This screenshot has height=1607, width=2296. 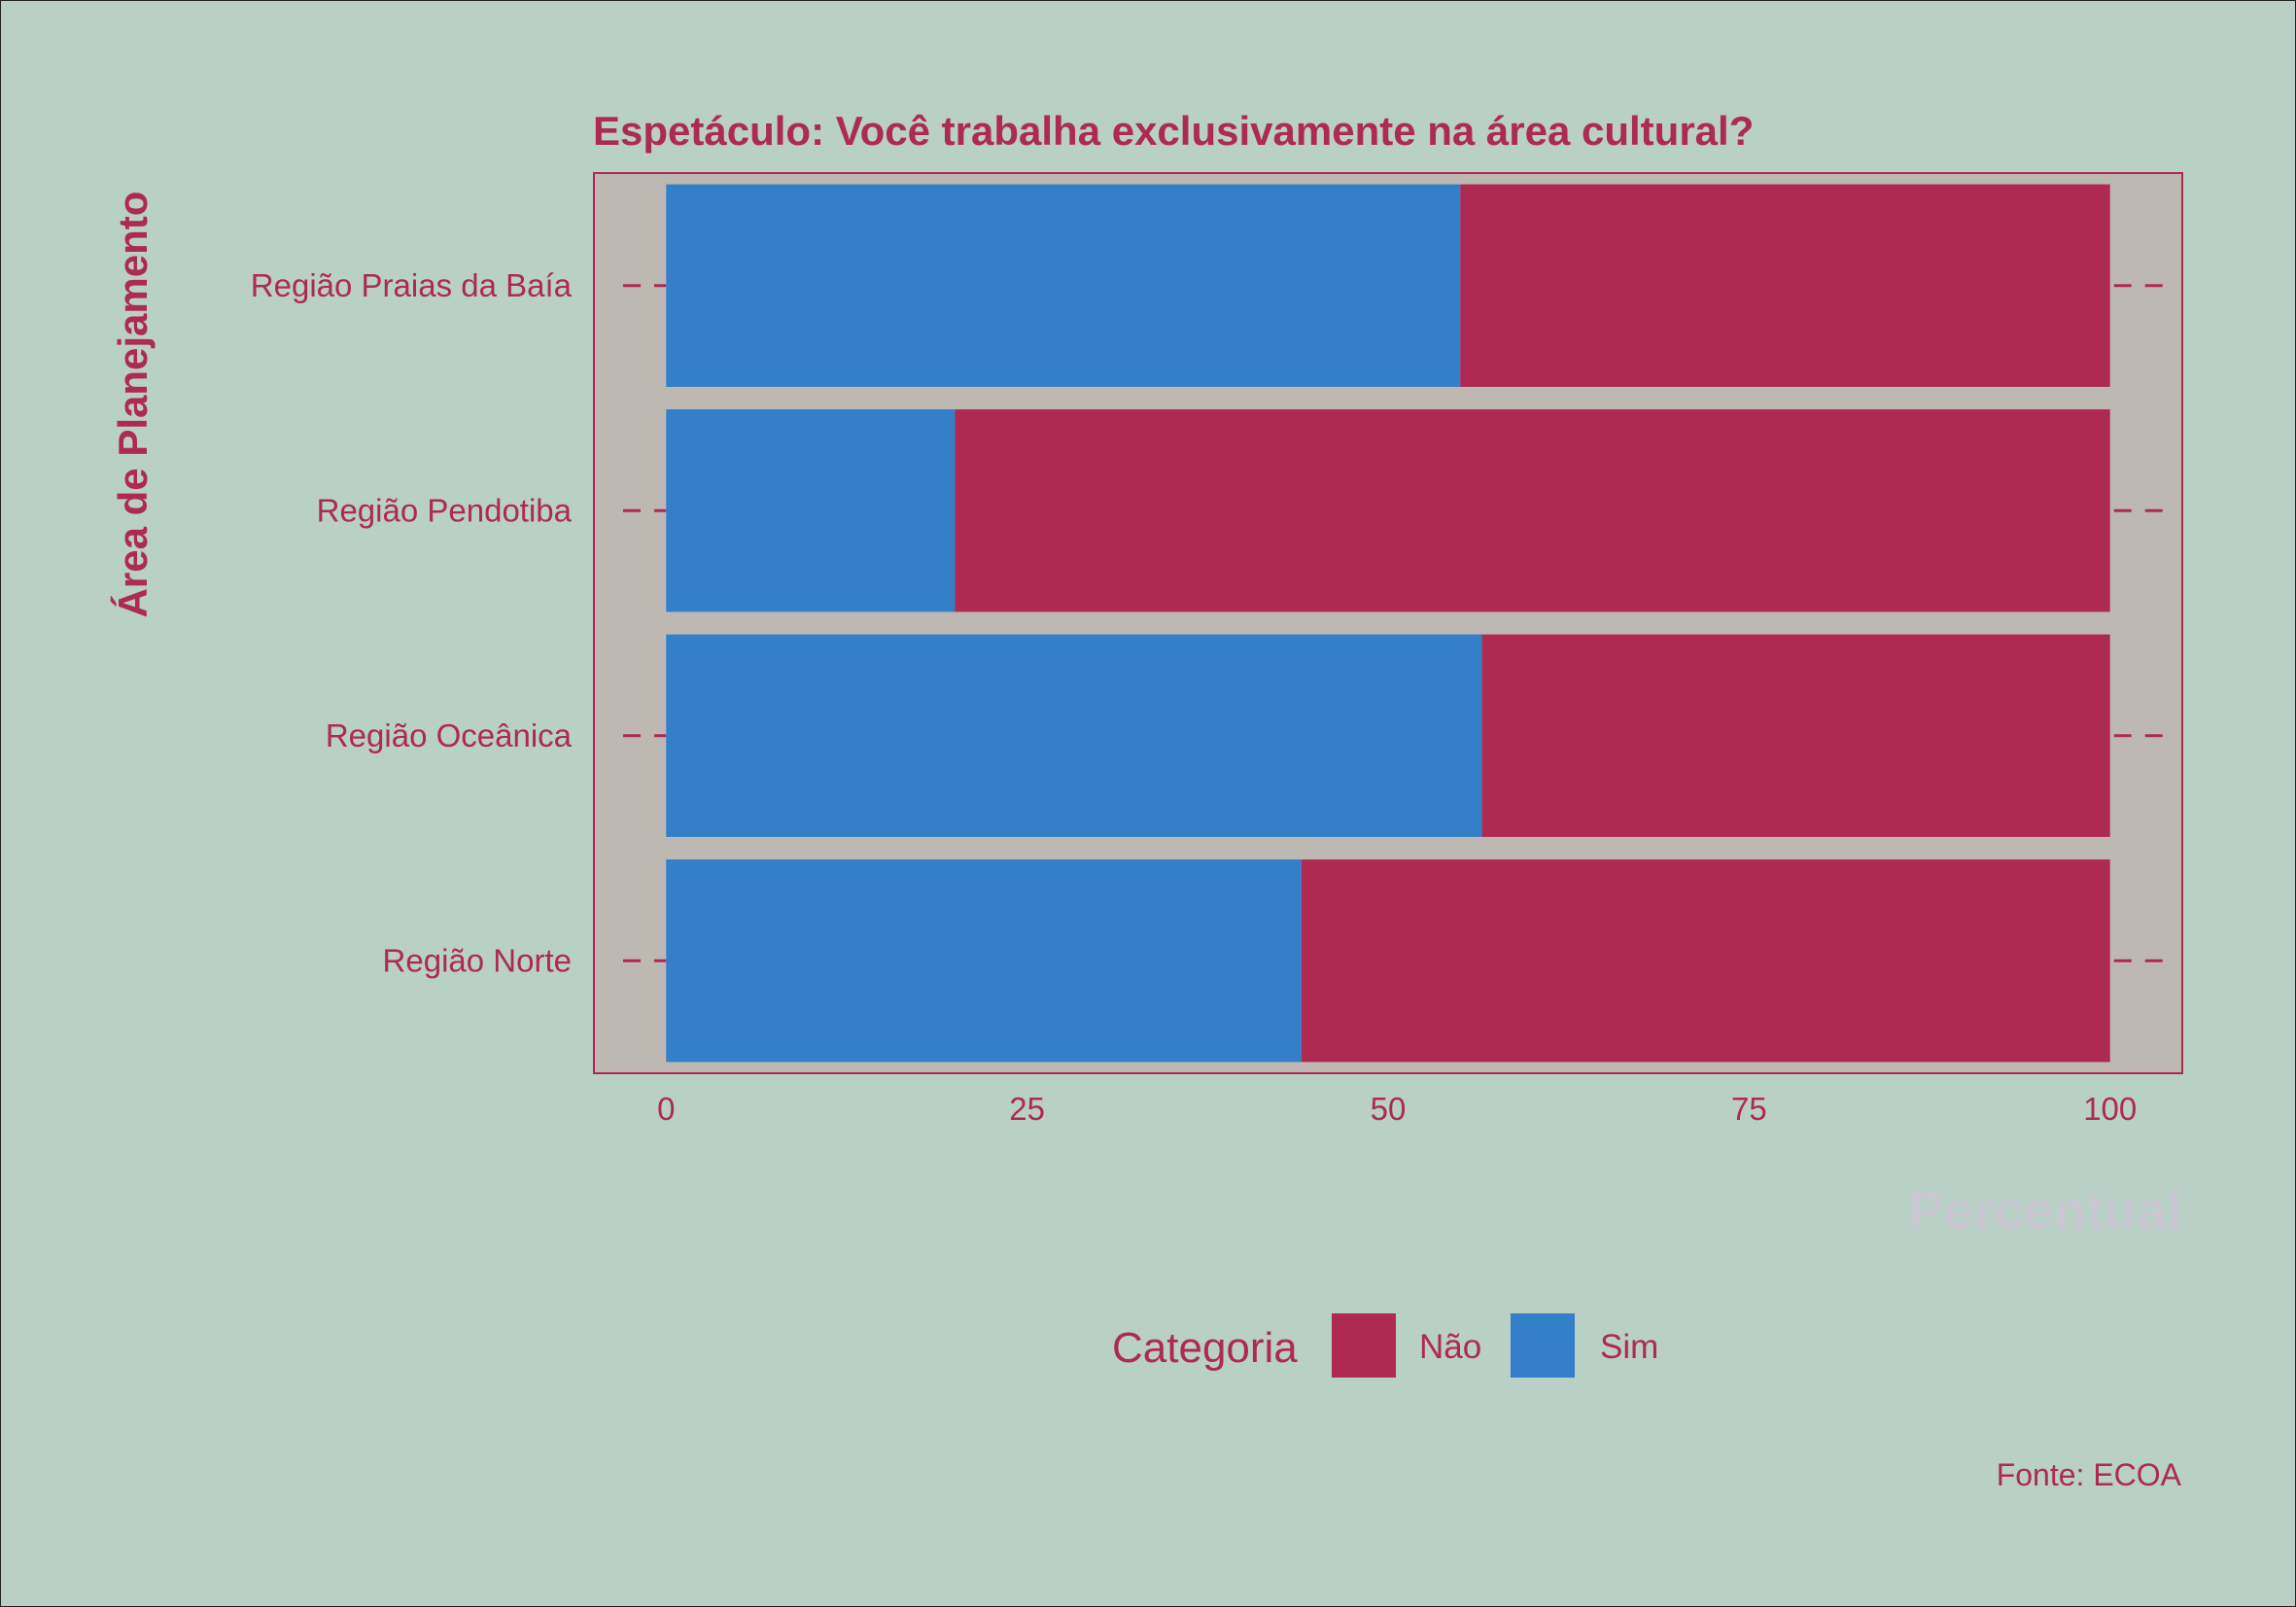 What do you see at coordinates (1389, 1109) in the screenshot?
I see `x-tick-label: 50` at bounding box center [1389, 1109].